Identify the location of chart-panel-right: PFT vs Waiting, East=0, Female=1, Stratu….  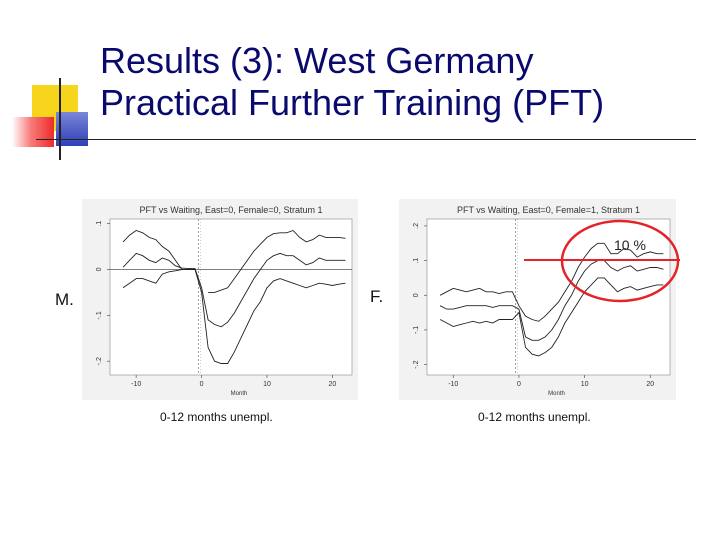
(537, 299).